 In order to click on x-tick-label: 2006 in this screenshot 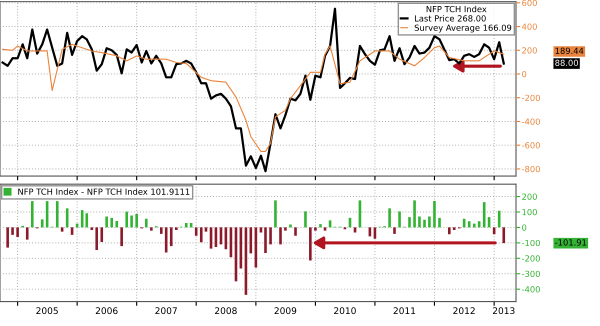, I will do `click(107, 310)`.